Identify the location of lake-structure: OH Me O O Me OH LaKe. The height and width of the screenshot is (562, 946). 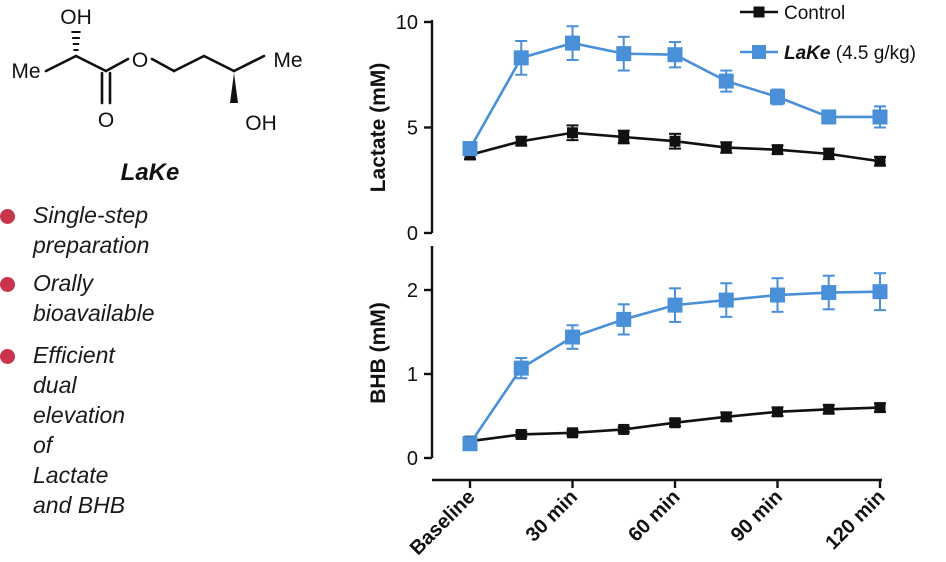
(156, 96).